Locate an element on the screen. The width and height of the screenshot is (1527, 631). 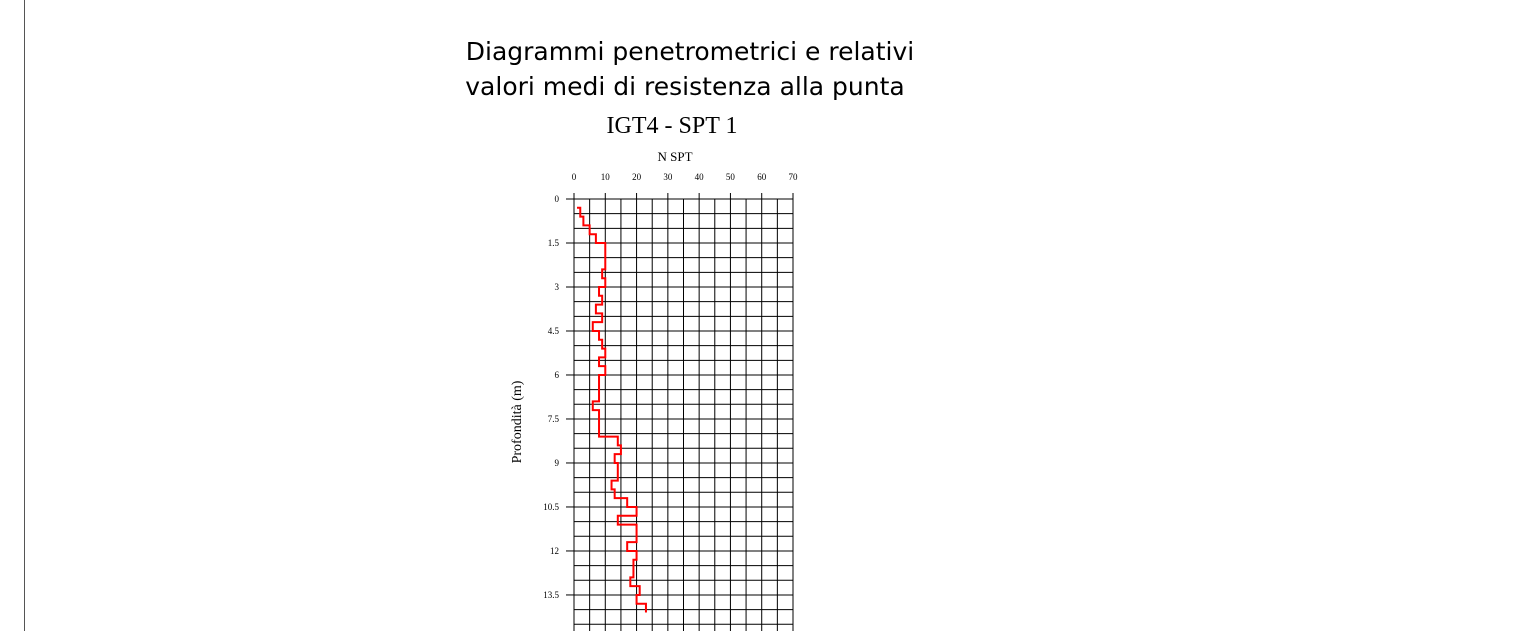
y-tick-label: 10.5 is located at coordinates (551, 507).